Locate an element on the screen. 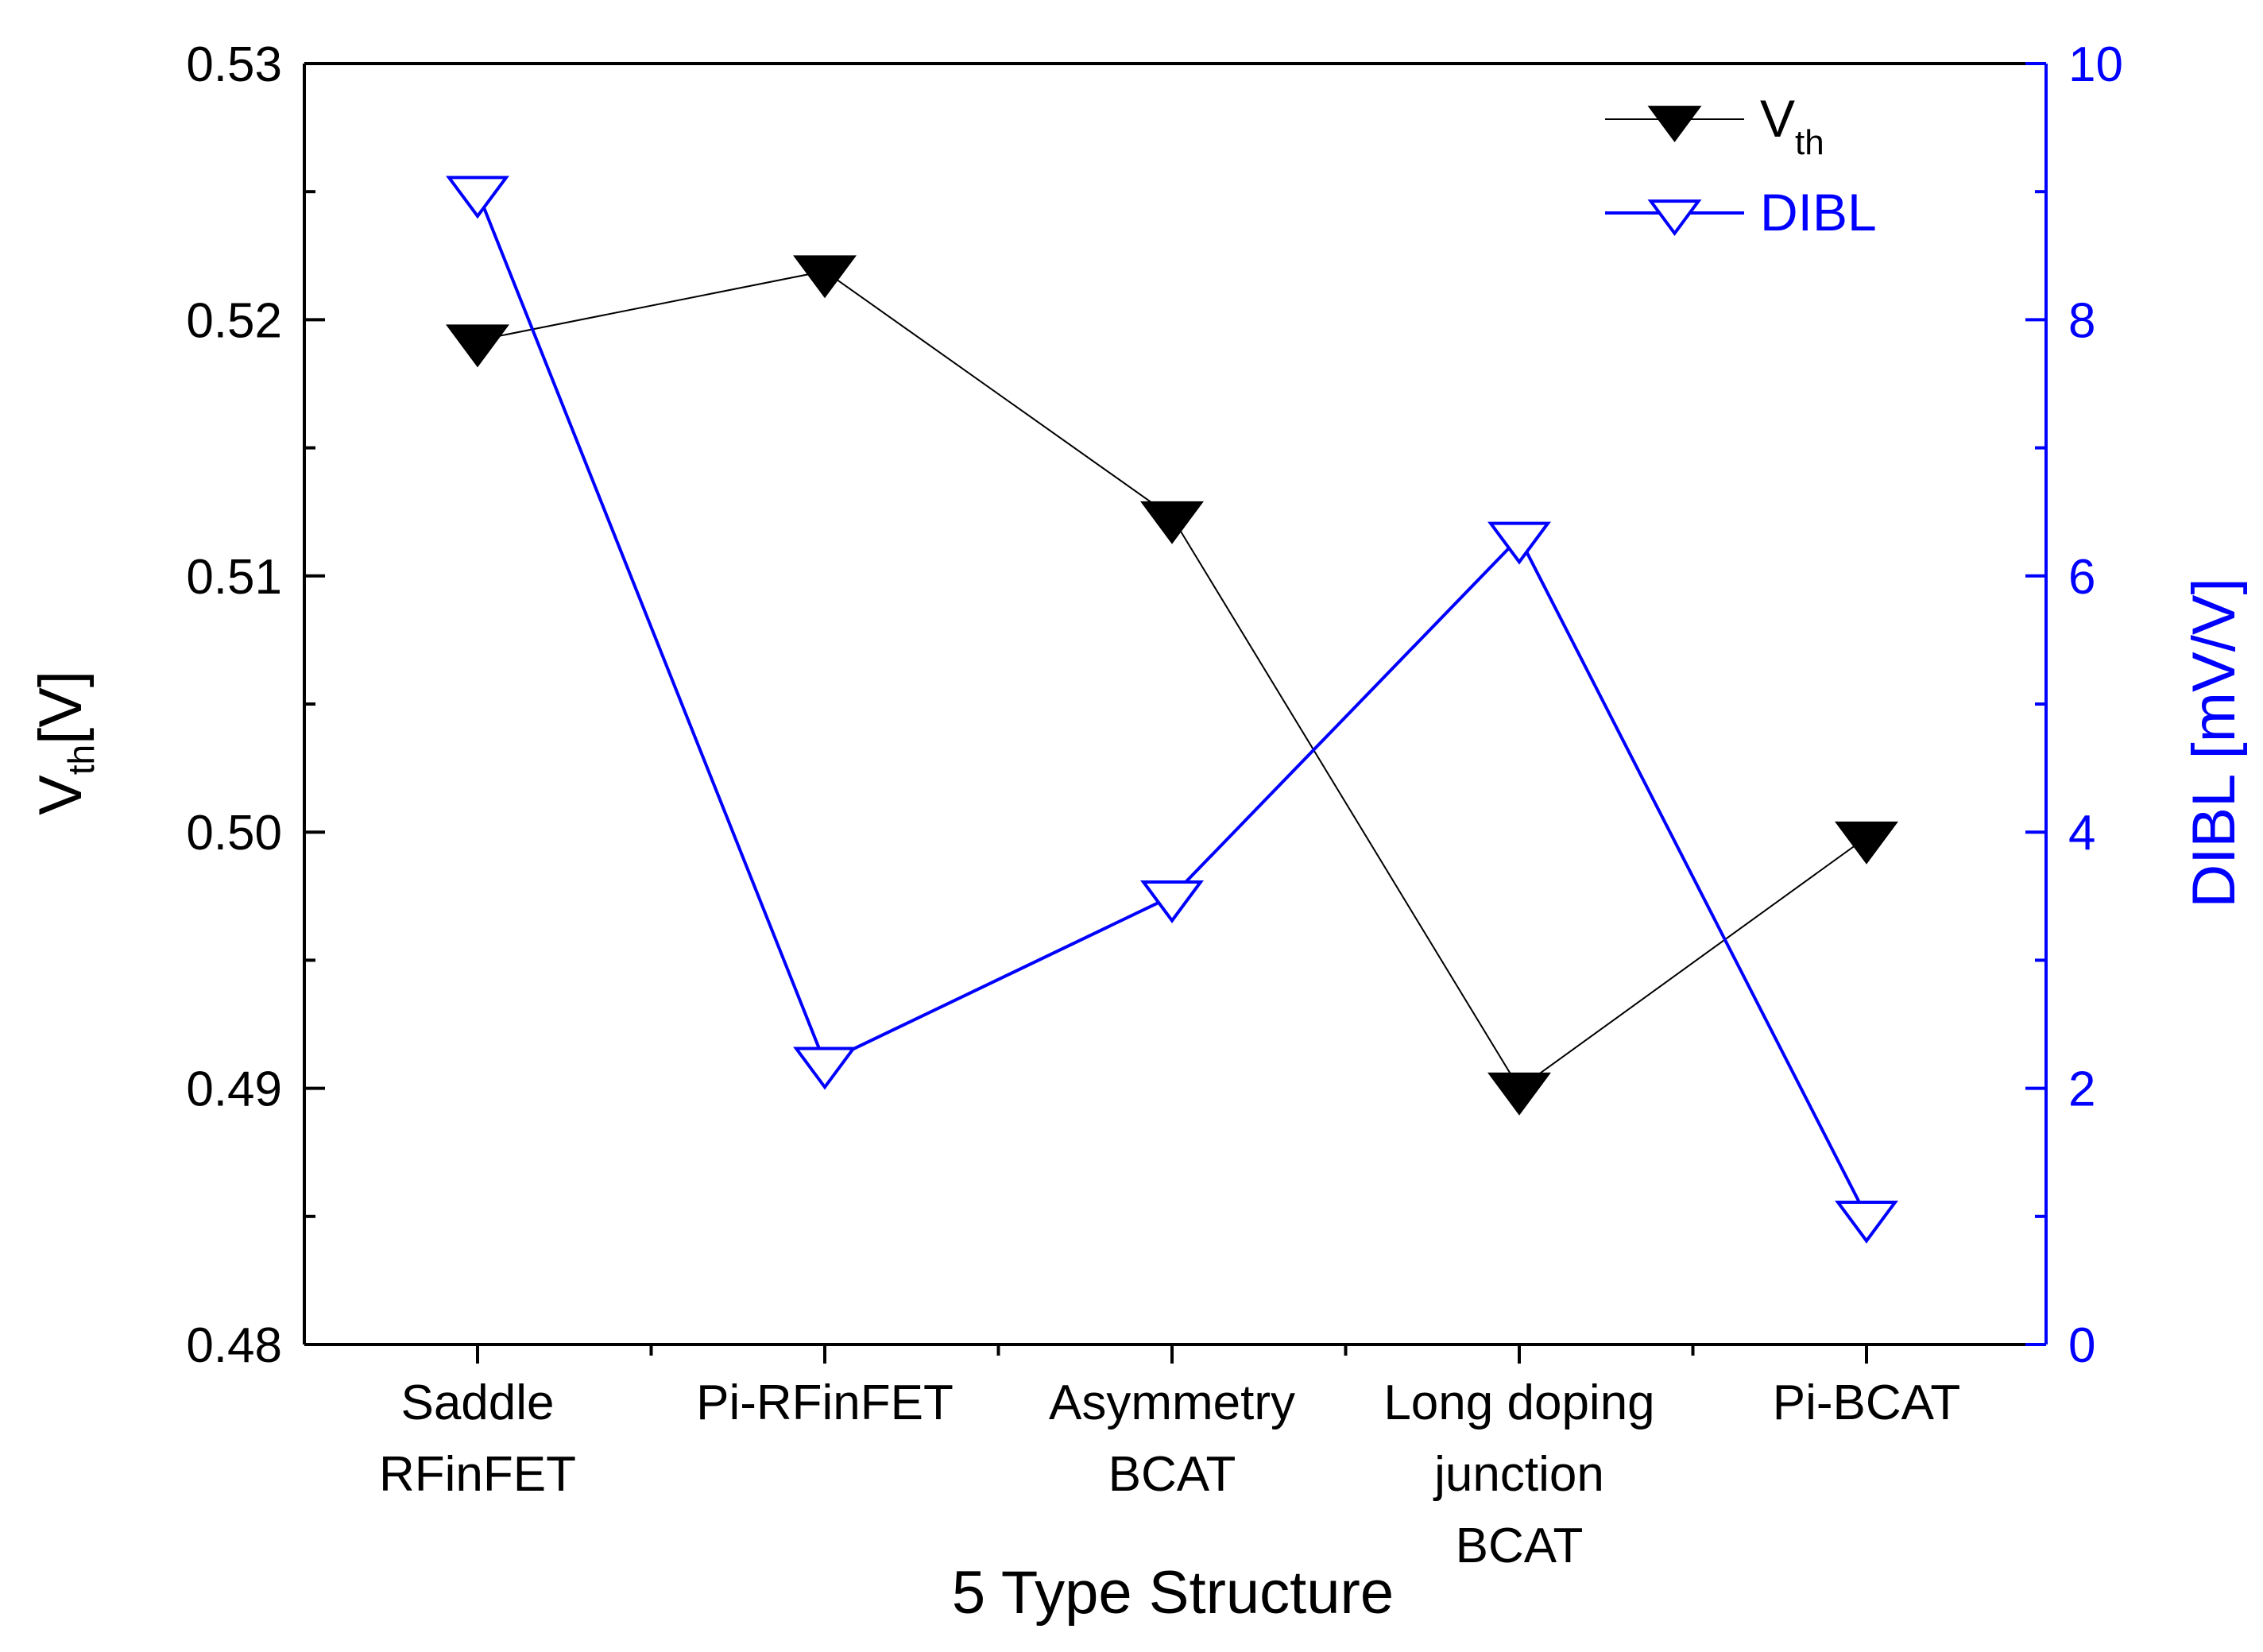  right-tick-label: 4 is located at coordinates (2081, 833).